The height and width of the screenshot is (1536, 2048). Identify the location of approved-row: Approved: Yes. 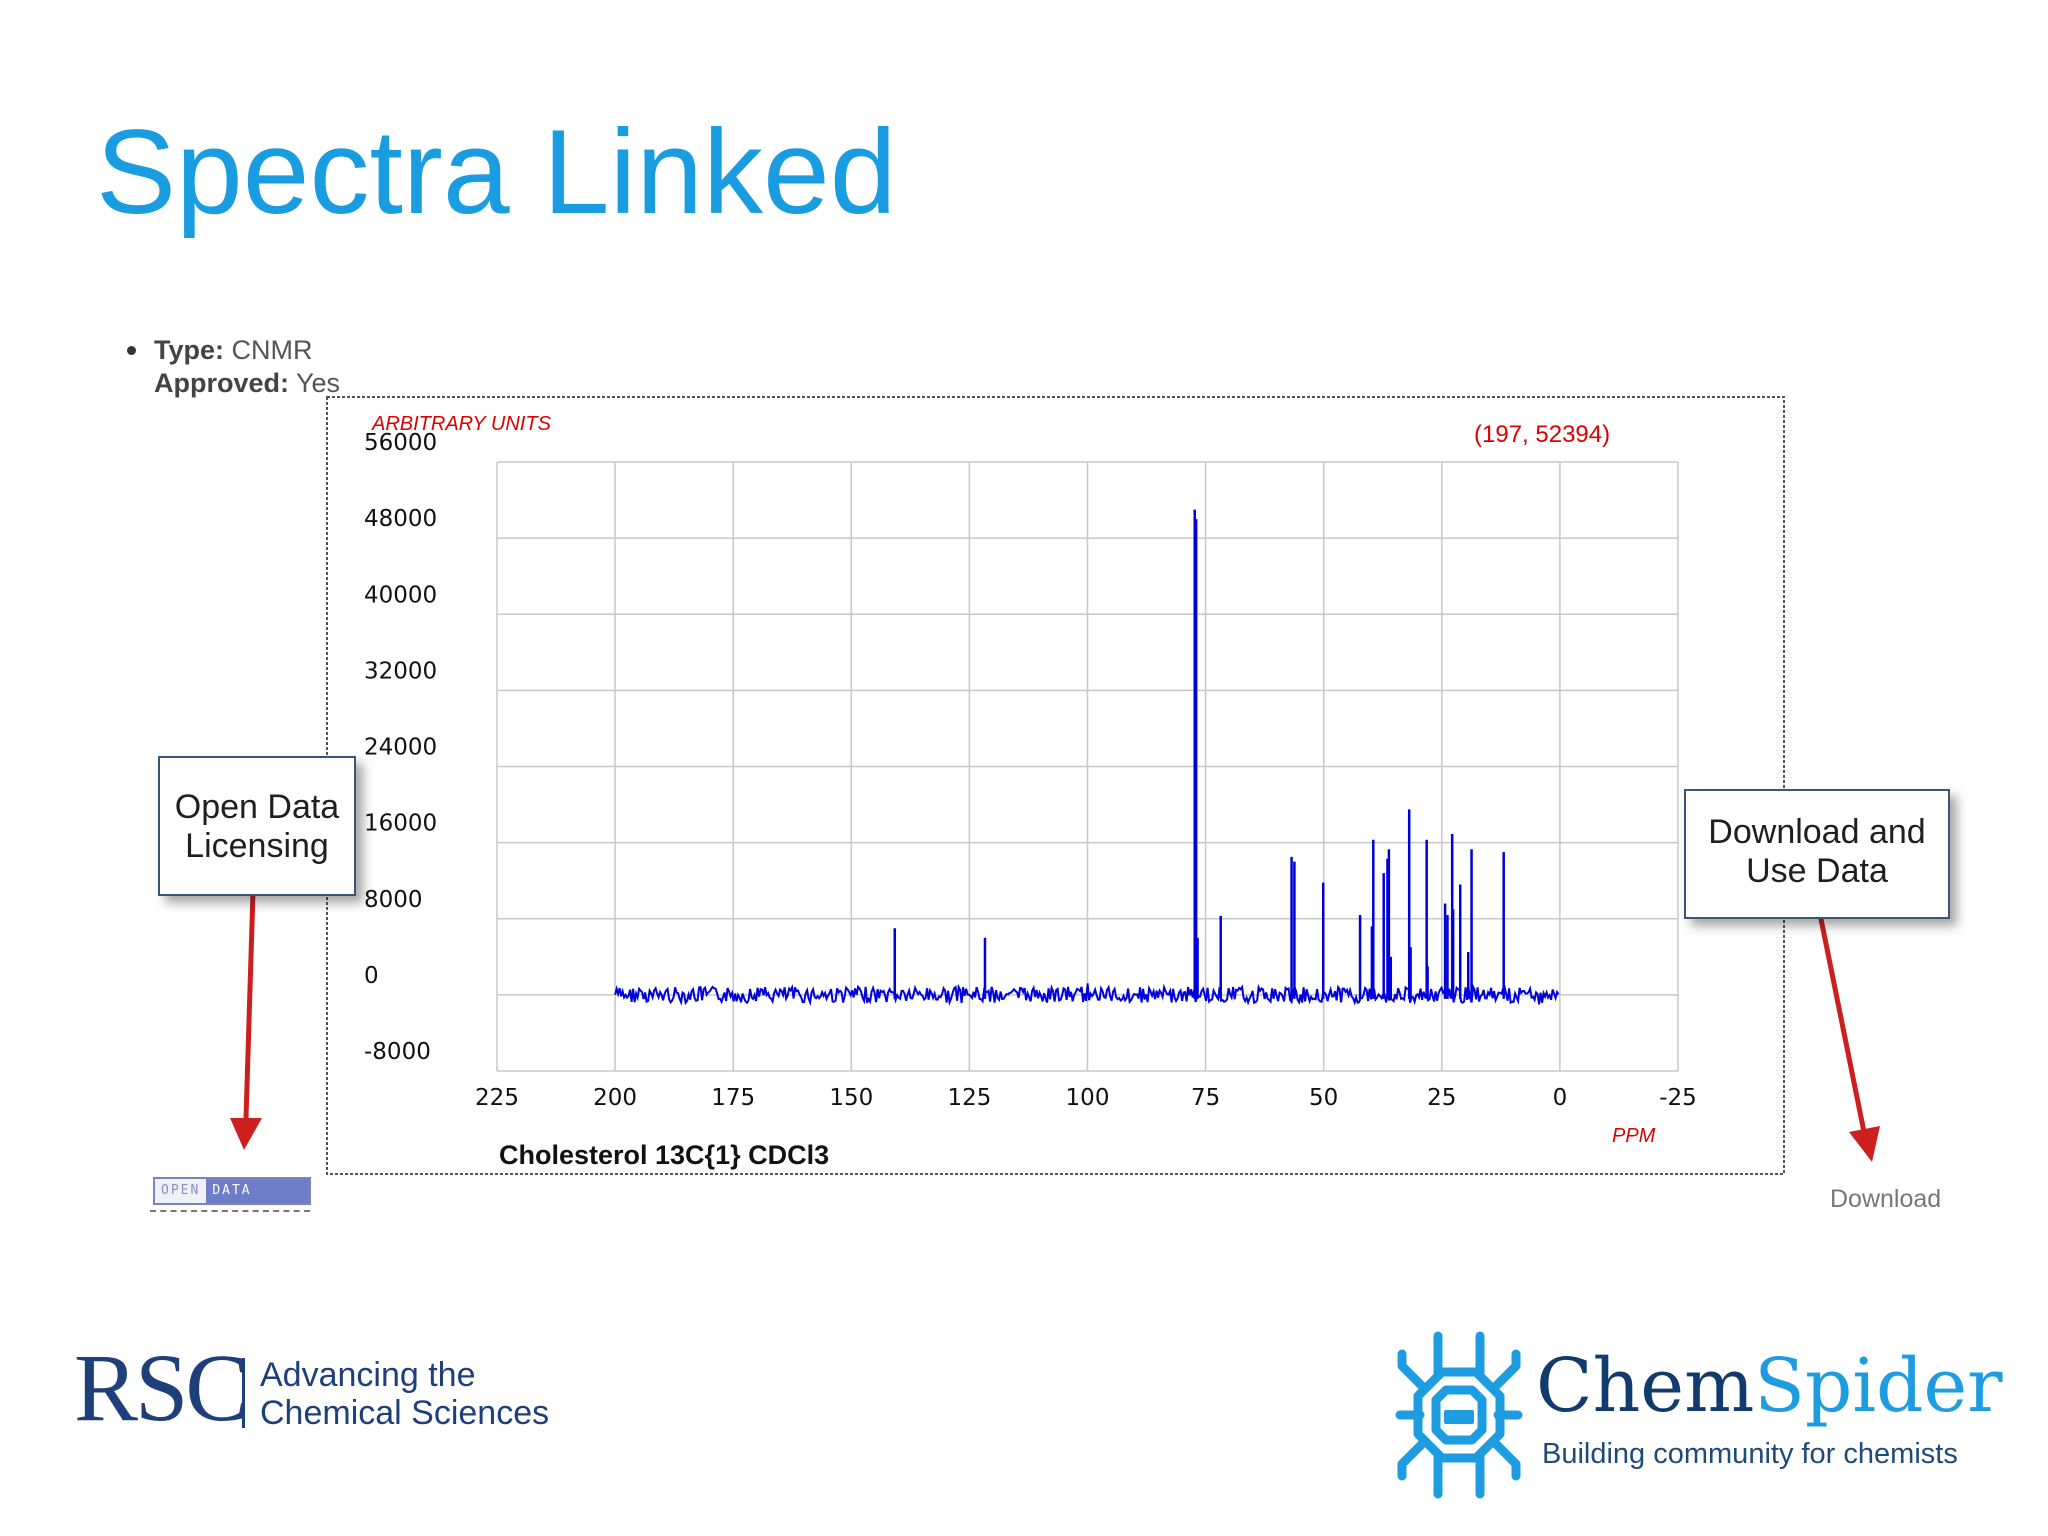
(232, 383).